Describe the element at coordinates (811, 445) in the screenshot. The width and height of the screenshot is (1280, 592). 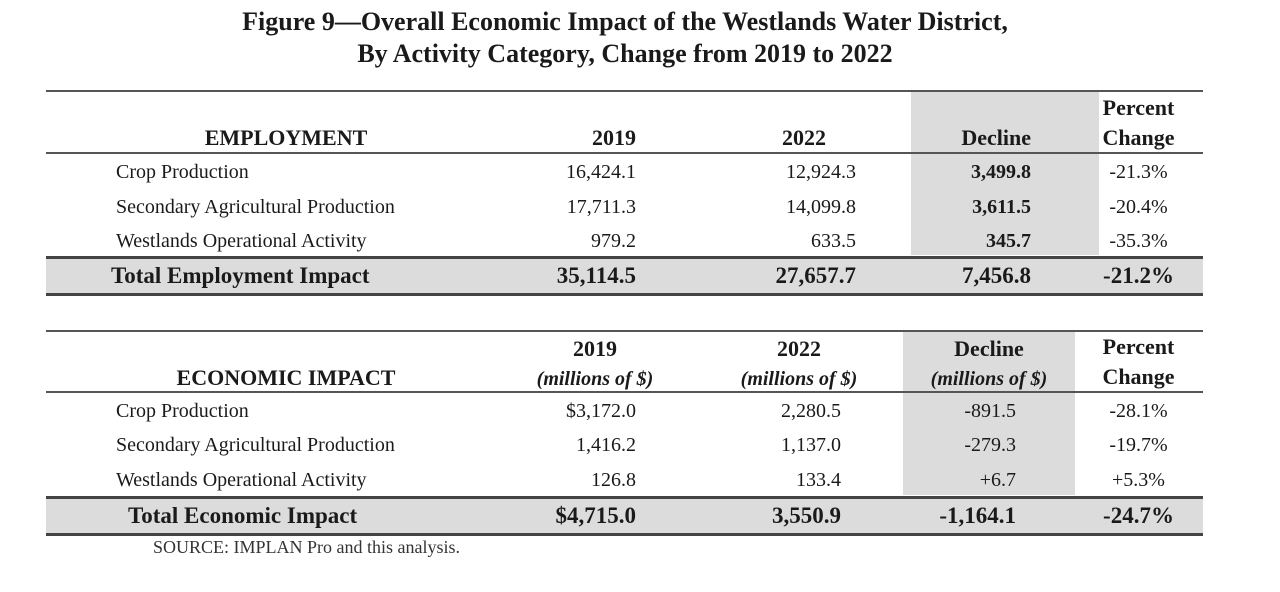
I see `cell-2022: 1,137.0` at that location.